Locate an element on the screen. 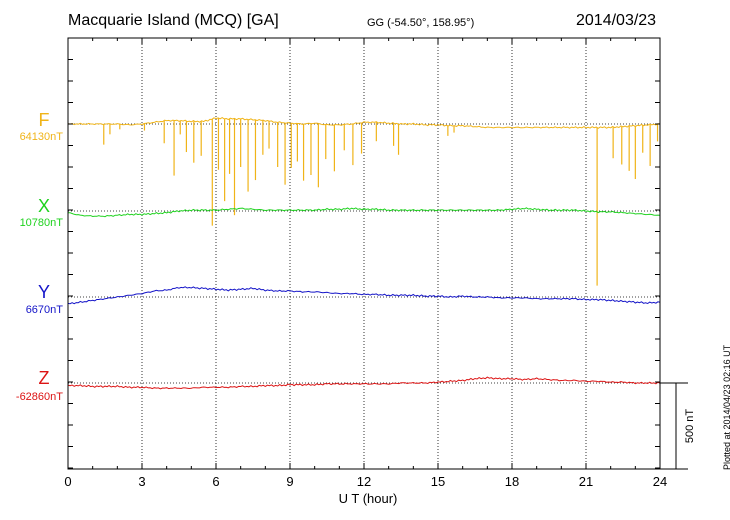 The image size is (730, 520). scale-bar: 500 nT is located at coordinates (678, 426).